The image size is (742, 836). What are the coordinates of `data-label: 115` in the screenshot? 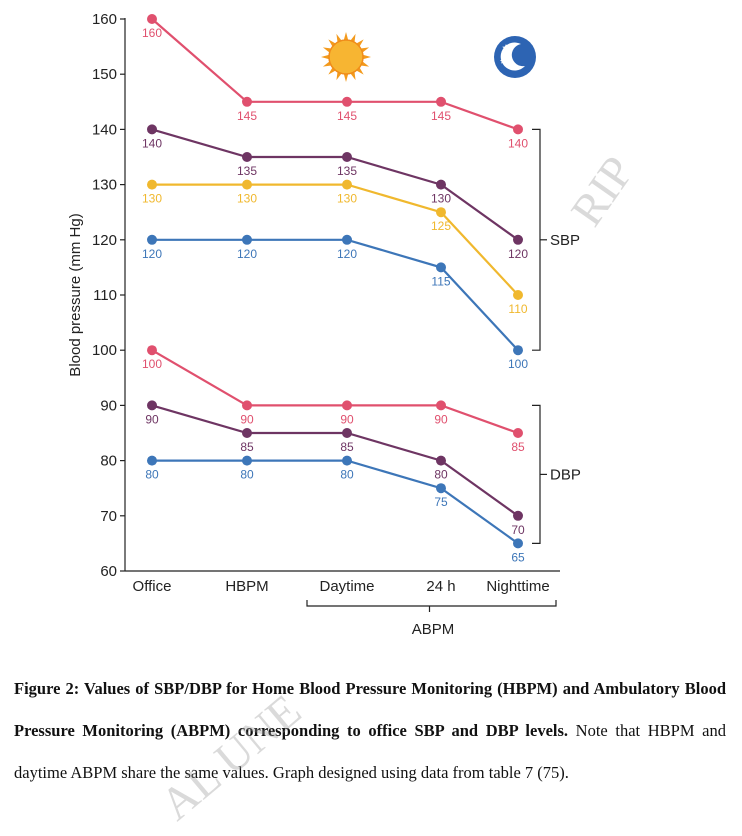 It's located at (440, 281).